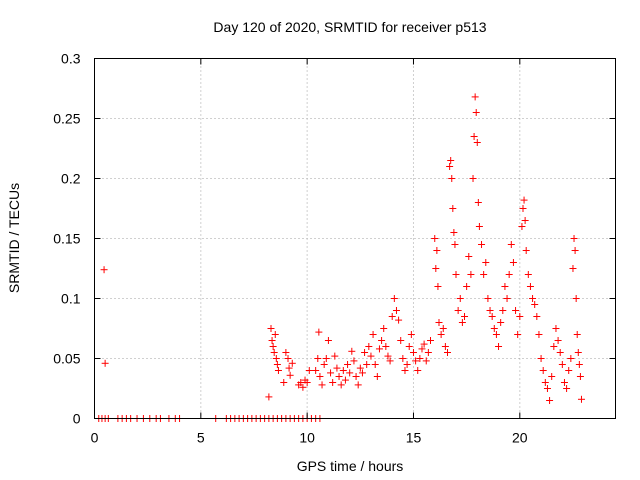 The width and height of the screenshot is (640, 480). What do you see at coordinates (66, 119) in the screenshot?
I see `y-tick-label: 0.25` at bounding box center [66, 119].